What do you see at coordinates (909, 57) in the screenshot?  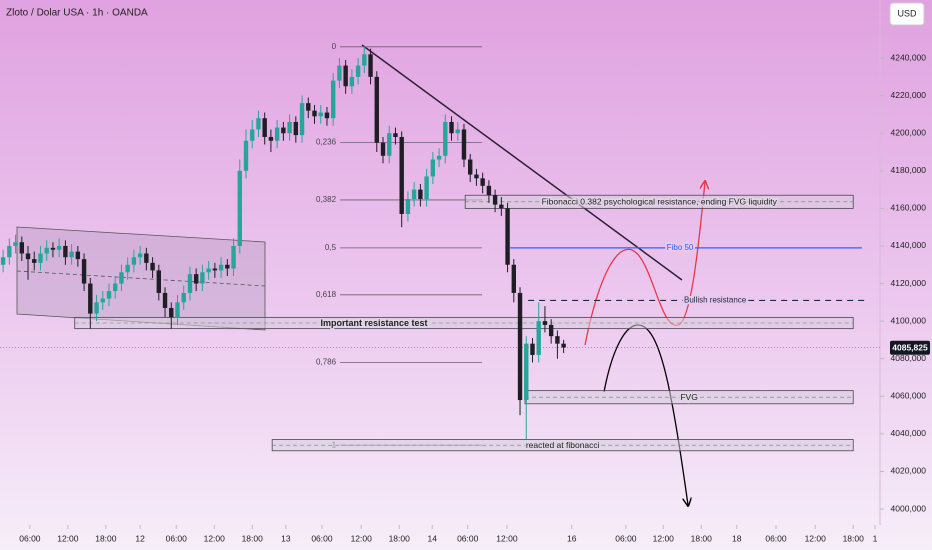 I see `y-tick-label: 4240,000` at bounding box center [909, 57].